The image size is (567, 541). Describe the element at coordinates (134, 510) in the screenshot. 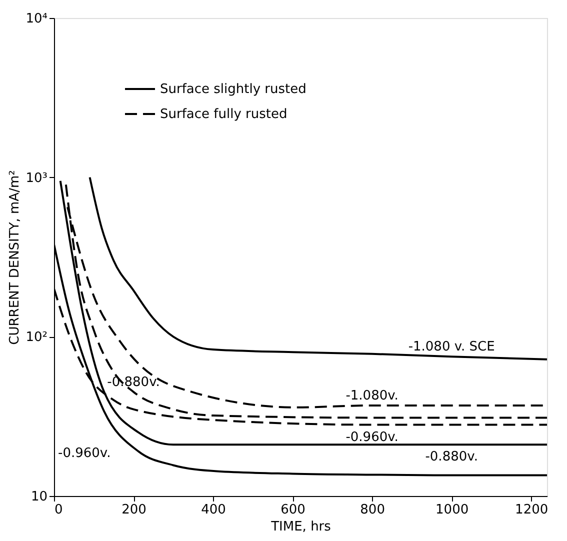

I see `x-tick-label: 200` at that location.